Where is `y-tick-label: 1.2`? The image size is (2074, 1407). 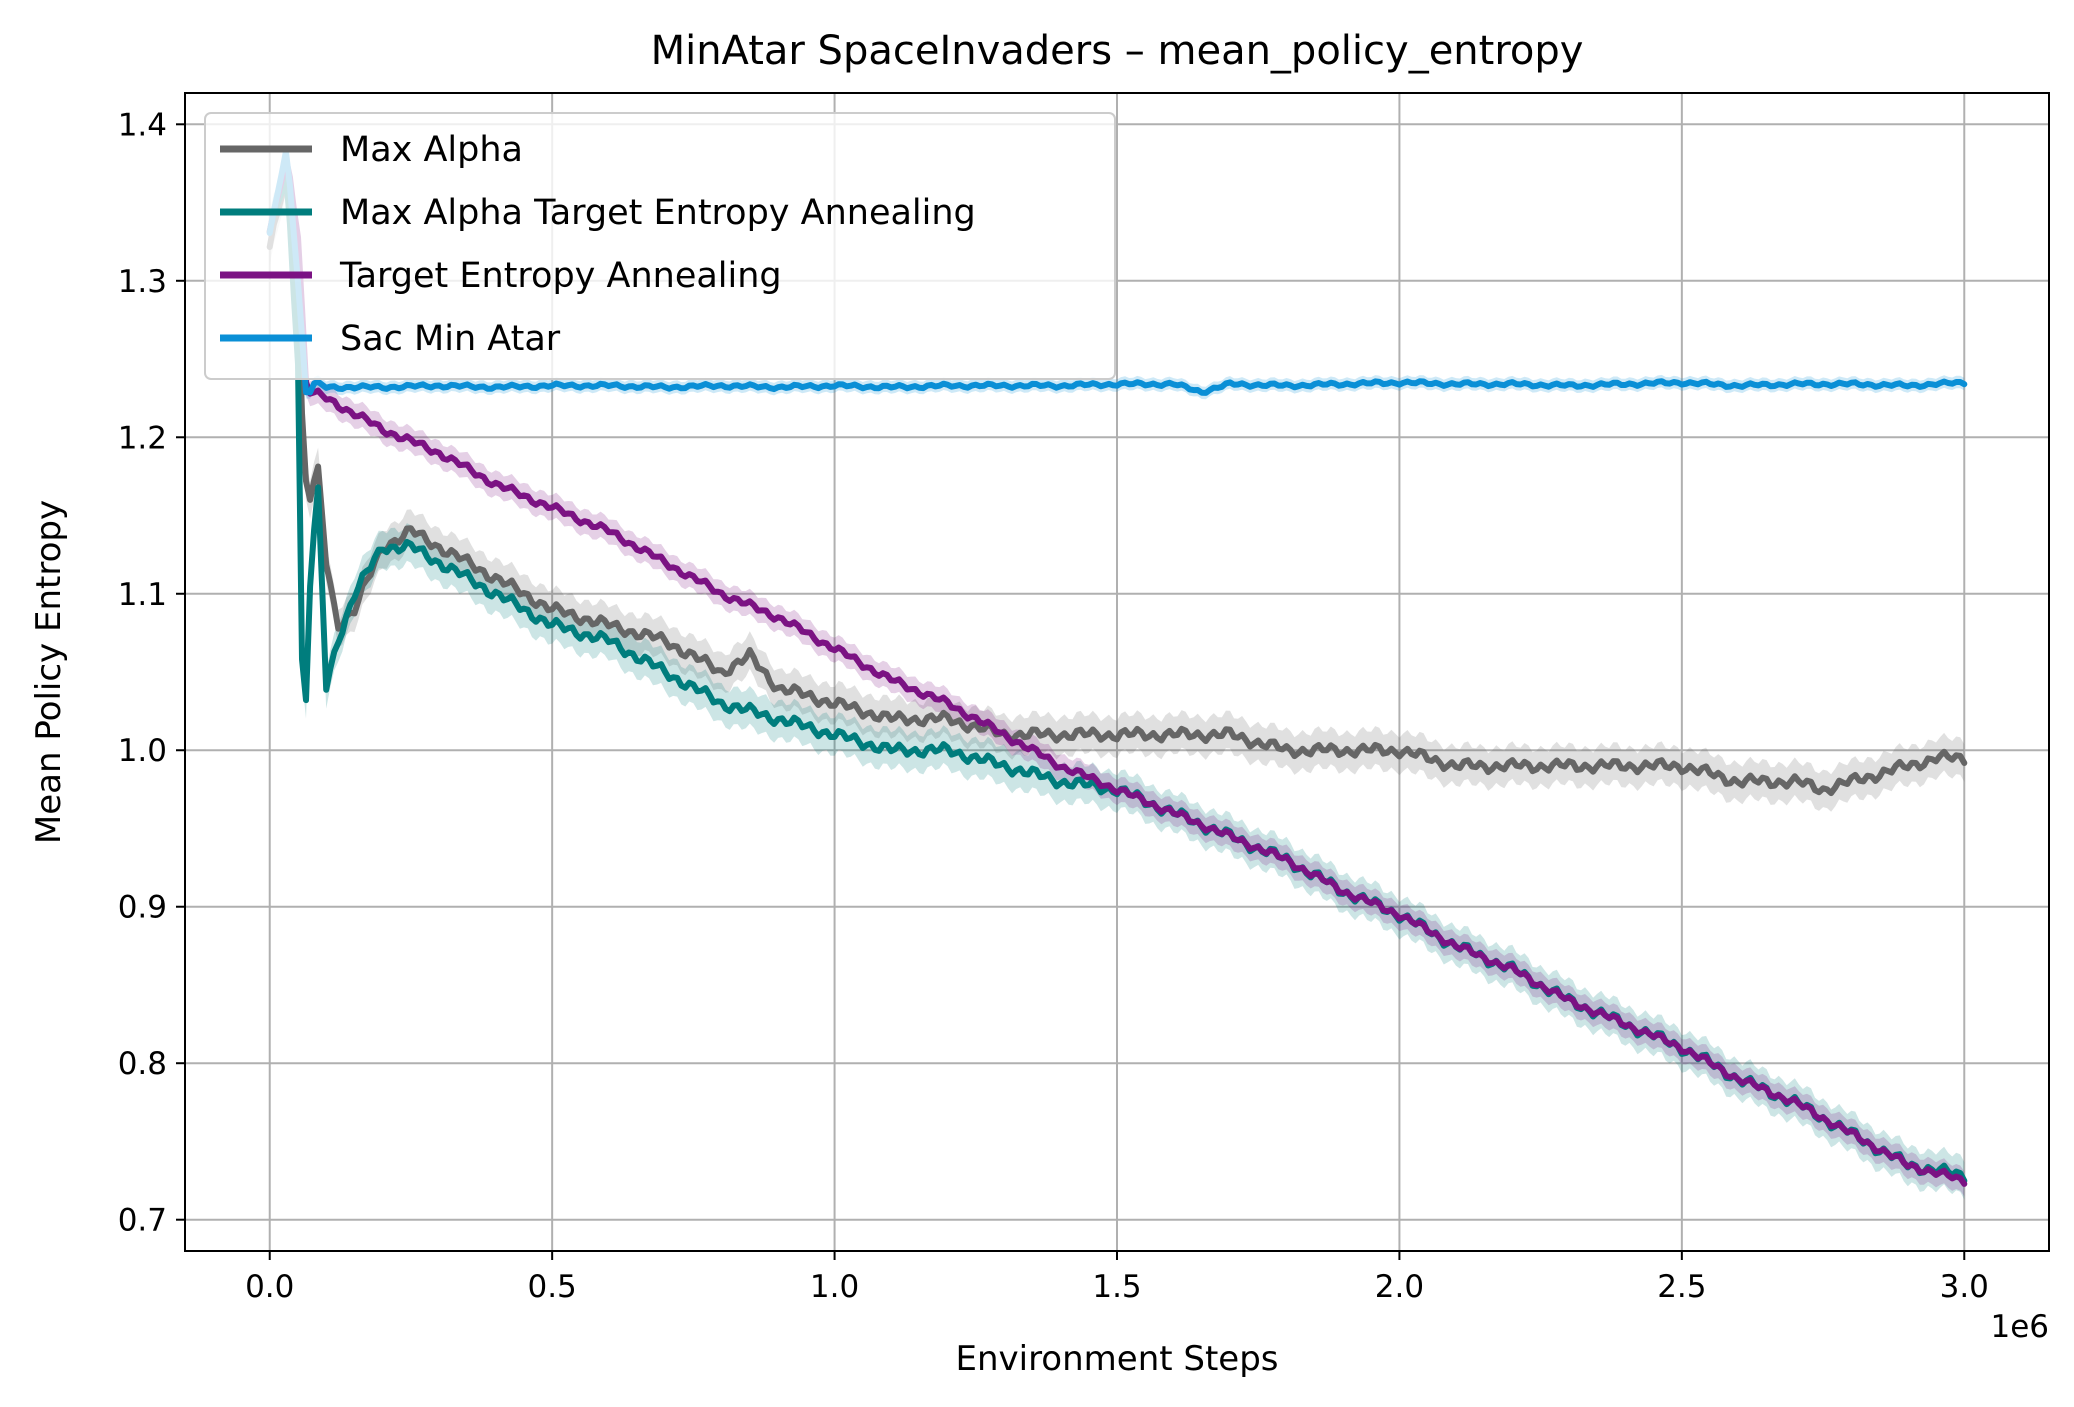
y-tick-label: 1.2 is located at coordinates (142, 438).